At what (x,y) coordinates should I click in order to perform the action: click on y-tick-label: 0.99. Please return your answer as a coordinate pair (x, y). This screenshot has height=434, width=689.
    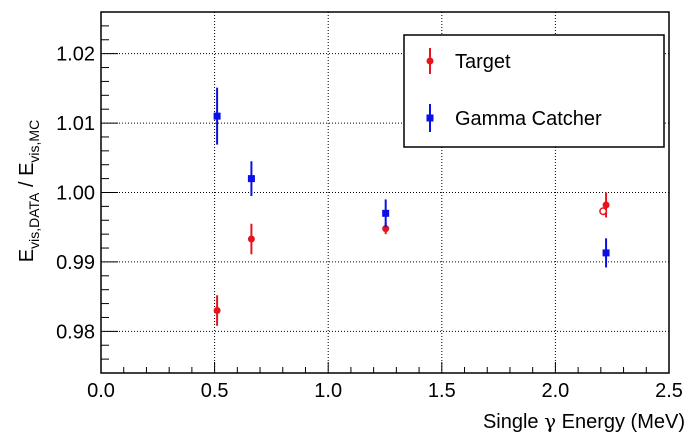
    Looking at the image, I should click on (75, 263).